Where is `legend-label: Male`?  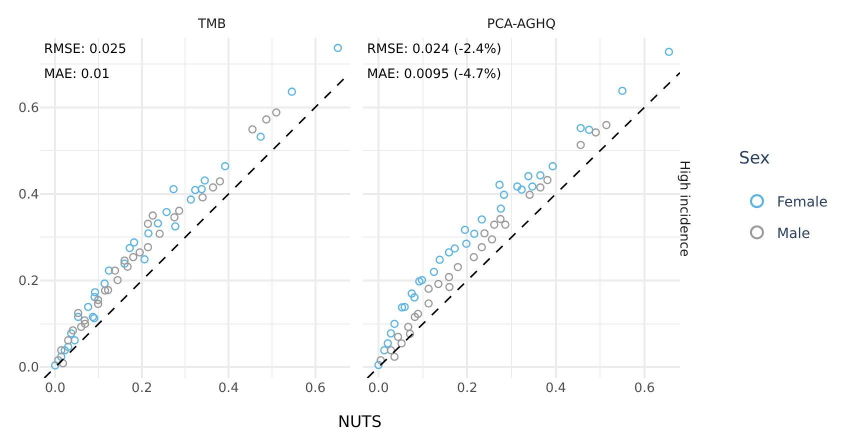 legend-label: Male is located at coordinates (793, 234).